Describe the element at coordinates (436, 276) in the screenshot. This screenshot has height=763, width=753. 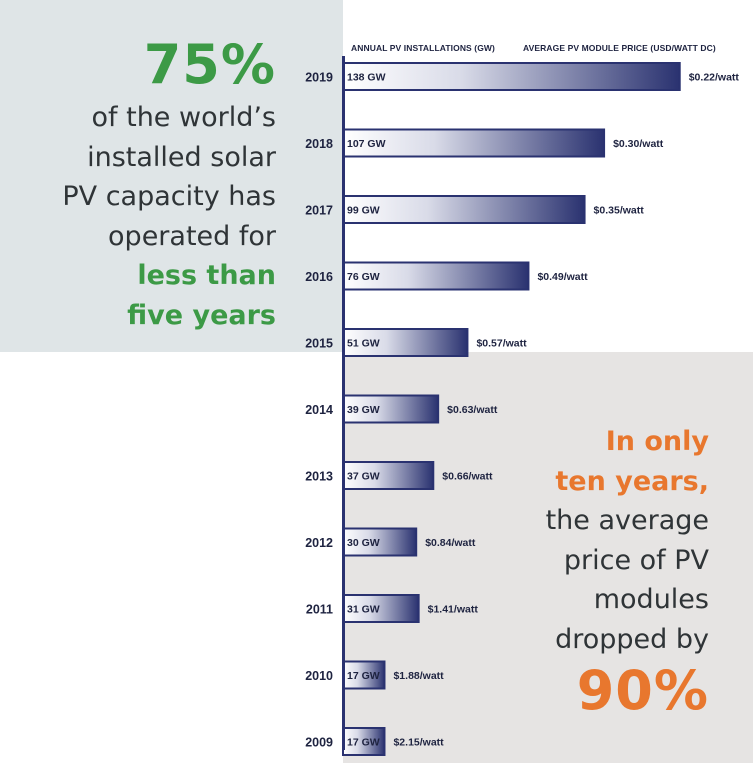
I see `bar-2016` at that location.